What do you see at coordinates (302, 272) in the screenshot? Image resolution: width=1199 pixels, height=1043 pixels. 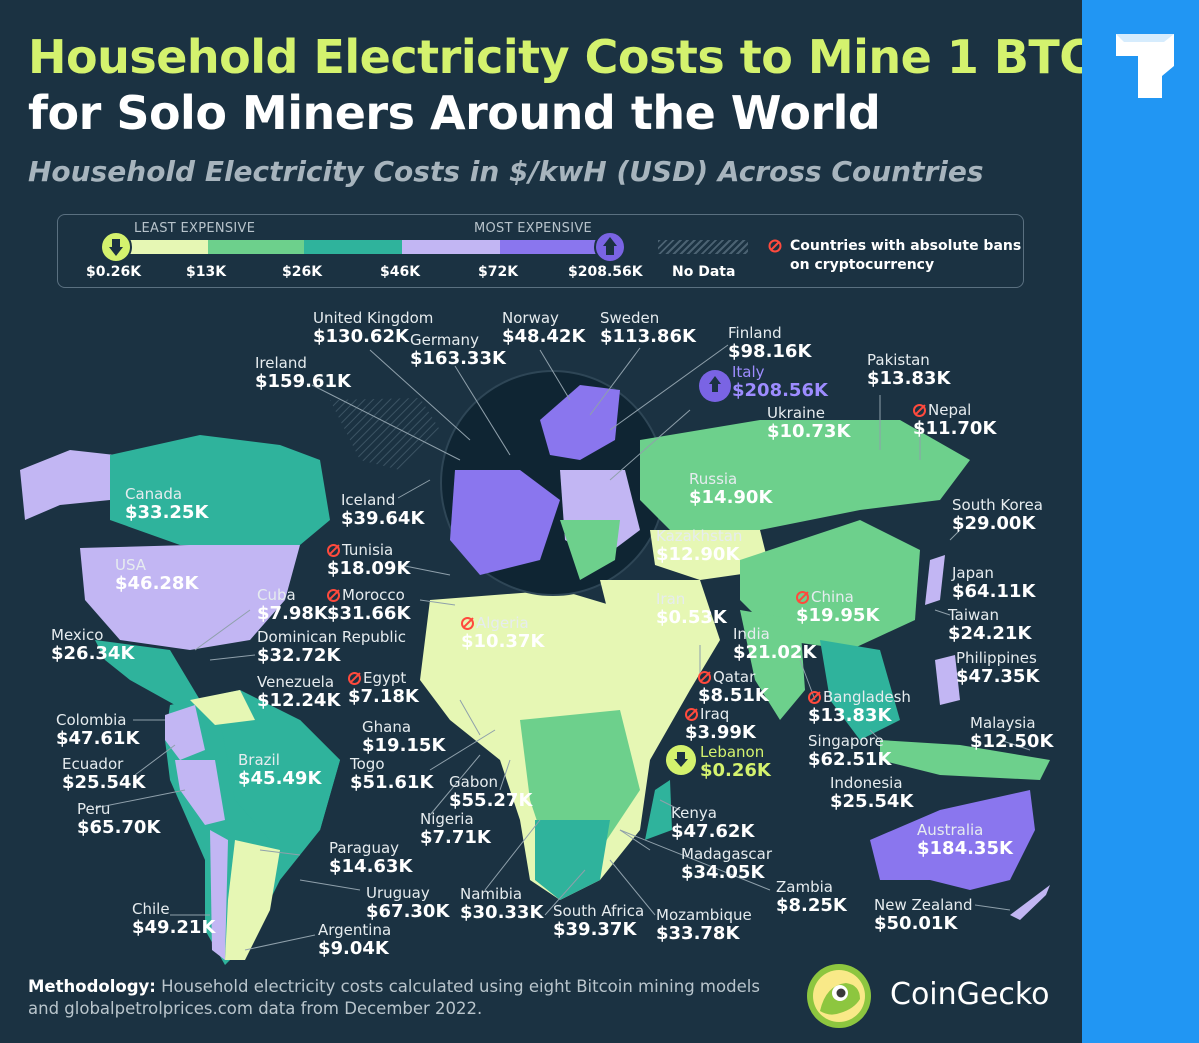 I see `legend-stop-3: $26K` at bounding box center [302, 272].